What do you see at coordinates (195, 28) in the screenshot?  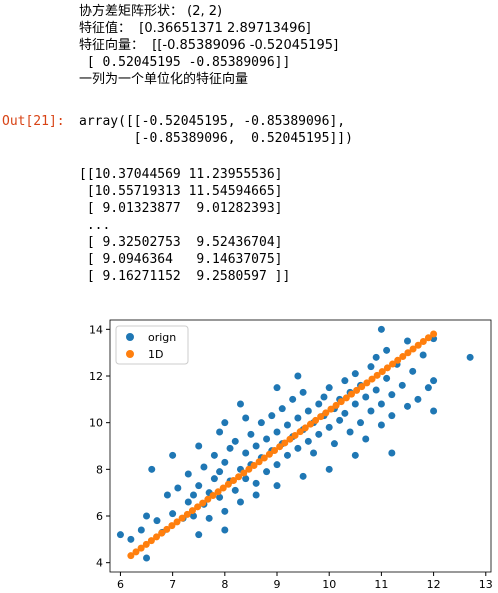 I see `stdout-line-eigenvalues: 特征值： [0.36651371 2.89713496]` at bounding box center [195, 28].